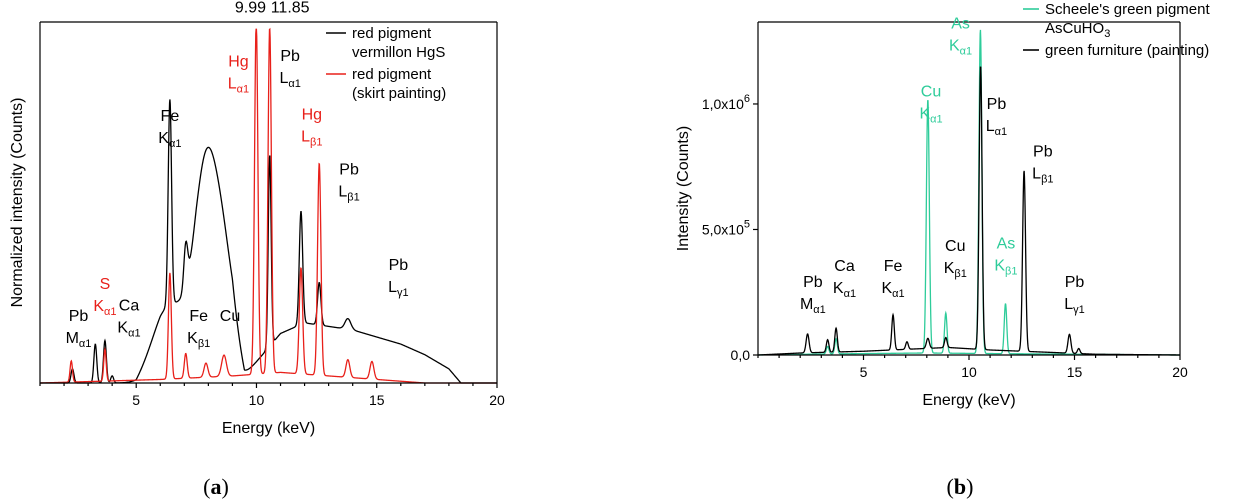 This screenshot has width=1245, height=502. What do you see at coordinates (813, 306) in the screenshot?
I see `peak-label-b-0: Mα1` at bounding box center [813, 306].